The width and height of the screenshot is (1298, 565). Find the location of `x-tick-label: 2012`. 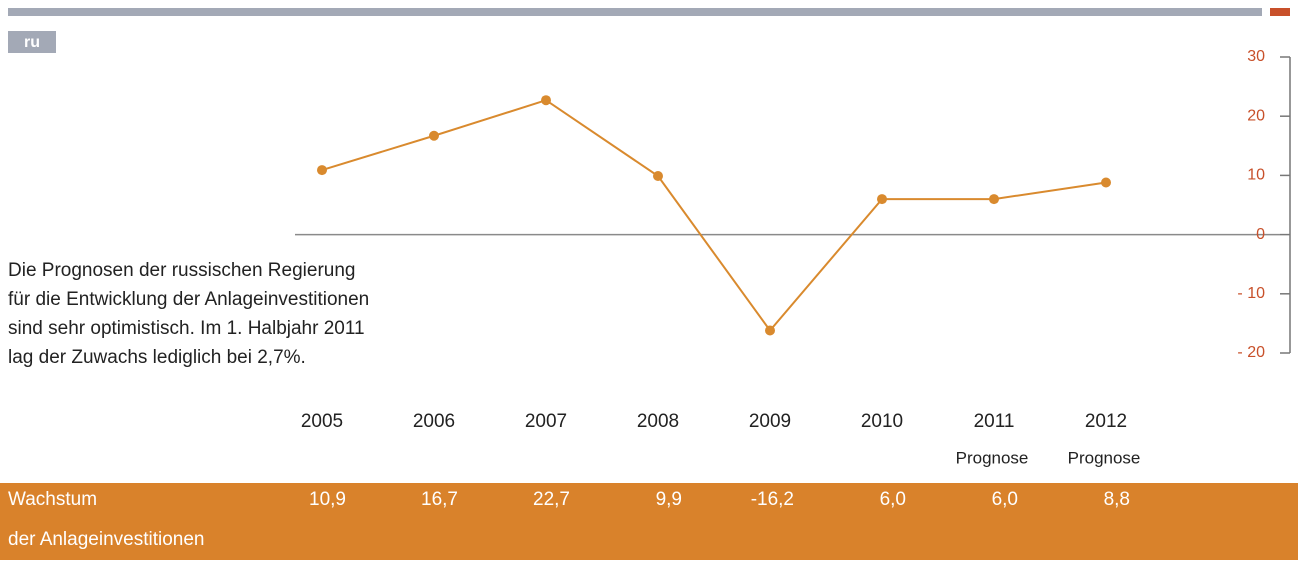

x-tick-label: 2012 is located at coordinates (1106, 421).